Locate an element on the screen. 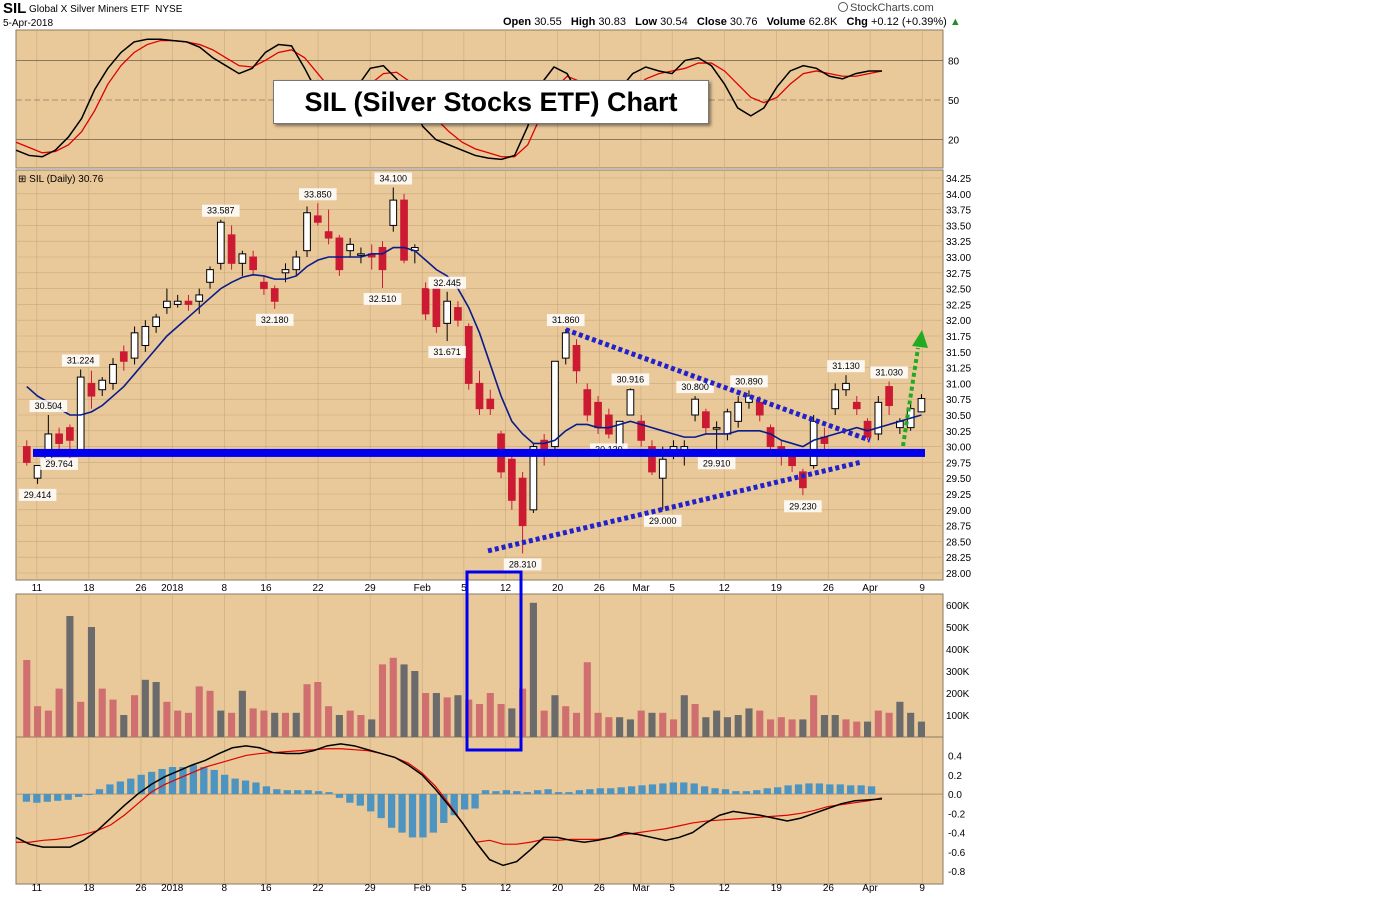 The width and height of the screenshot is (1390, 897). stoch-tick-label: 50 is located at coordinates (954, 101).